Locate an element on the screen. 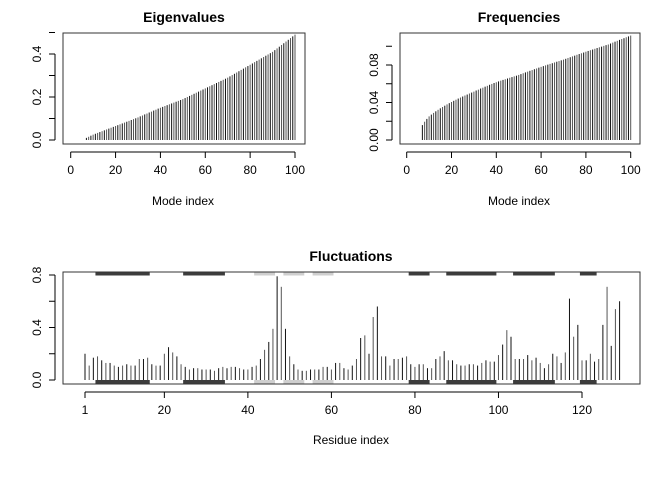 The width and height of the screenshot is (672, 480). y-tick-label: 0.8 is located at coordinates (37, 274).